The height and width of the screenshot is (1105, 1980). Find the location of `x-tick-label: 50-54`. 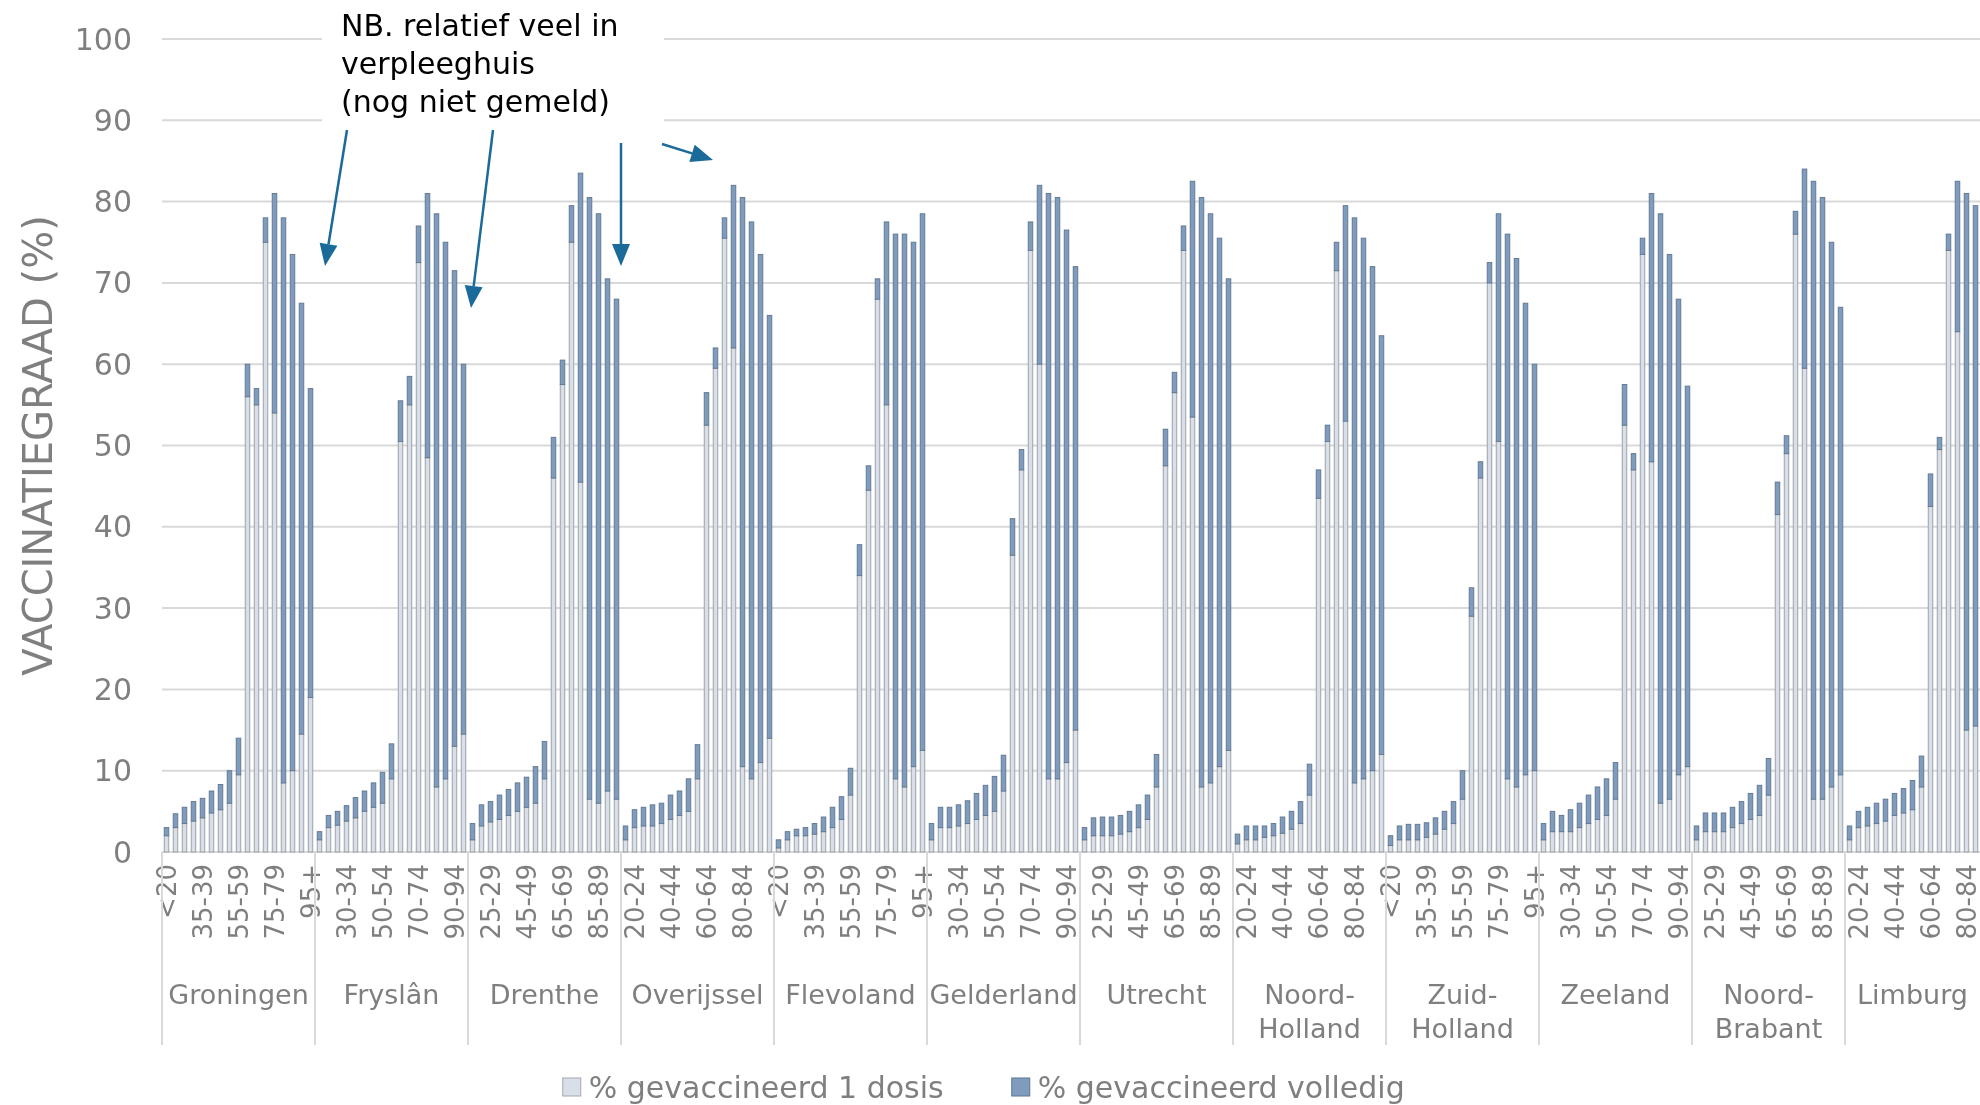

x-tick-label: 50-54 is located at coordinates (994, 902).